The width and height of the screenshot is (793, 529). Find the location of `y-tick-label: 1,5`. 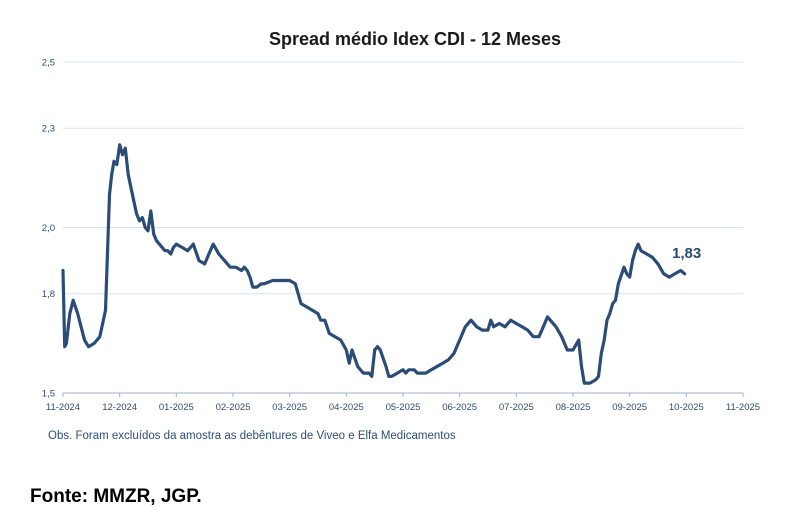

y-tick-label: 1,5 is located at coordinates (48, 394).